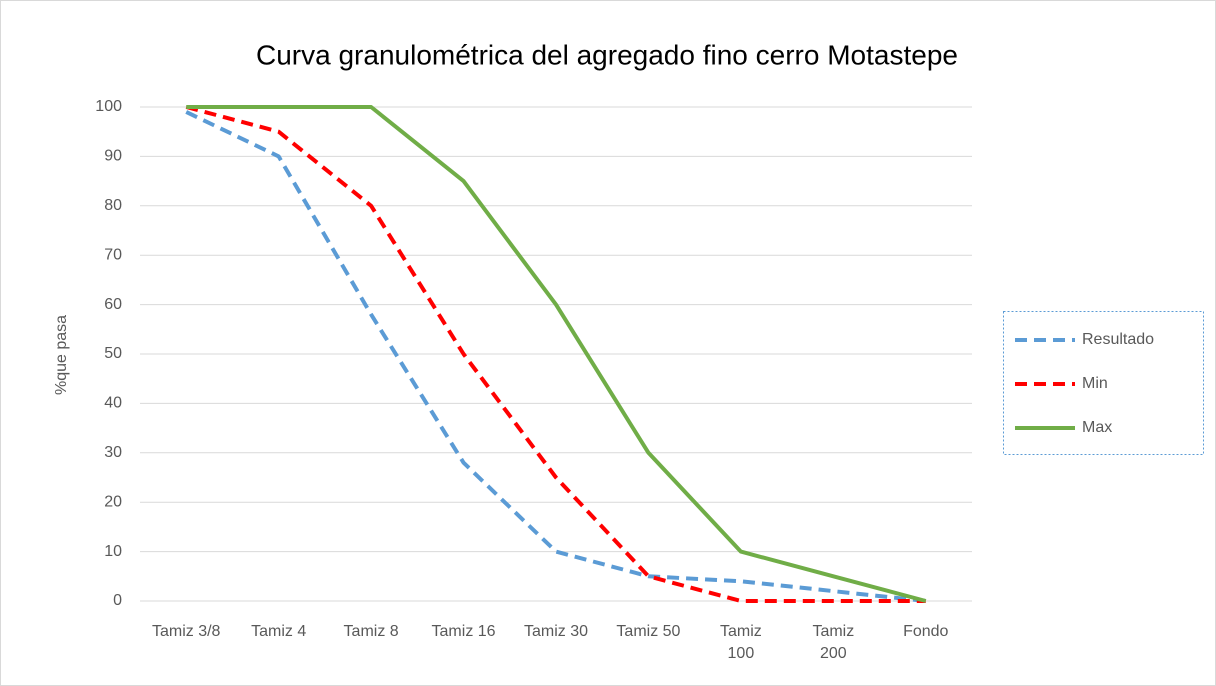  What do you see at coordinates (61, 355) in the screenshot?
I see `y-axis-label: %que pasa` at bounding box center [61, 355].